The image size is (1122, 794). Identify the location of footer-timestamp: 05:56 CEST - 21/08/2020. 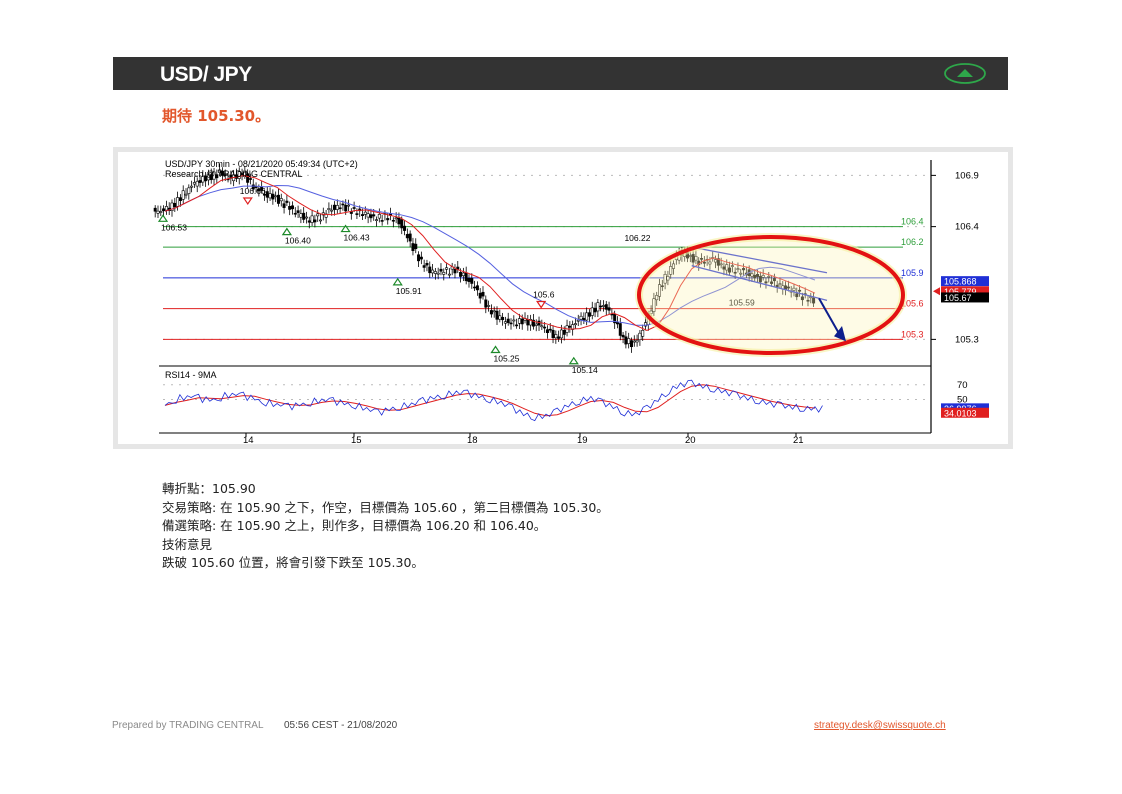
(341, 725).